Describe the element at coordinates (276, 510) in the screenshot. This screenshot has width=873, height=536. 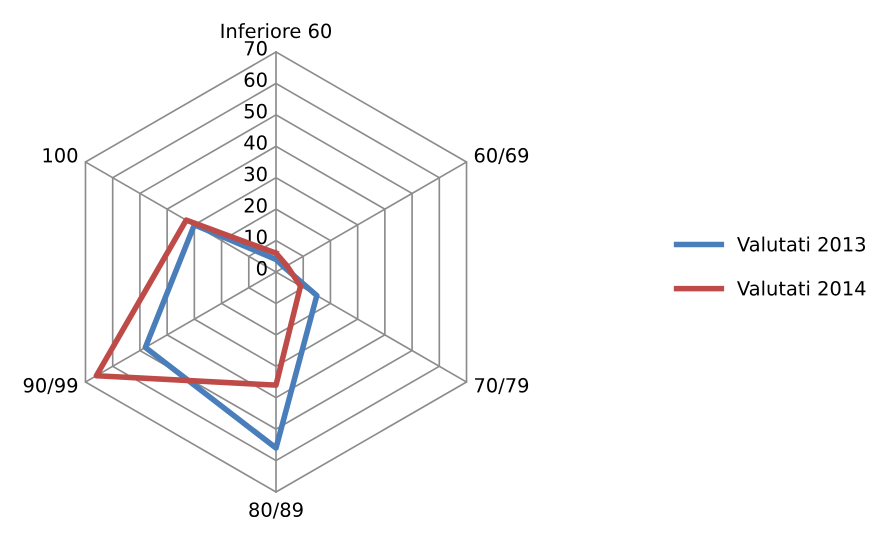
I see `spoke-label: 80/89` at that location.